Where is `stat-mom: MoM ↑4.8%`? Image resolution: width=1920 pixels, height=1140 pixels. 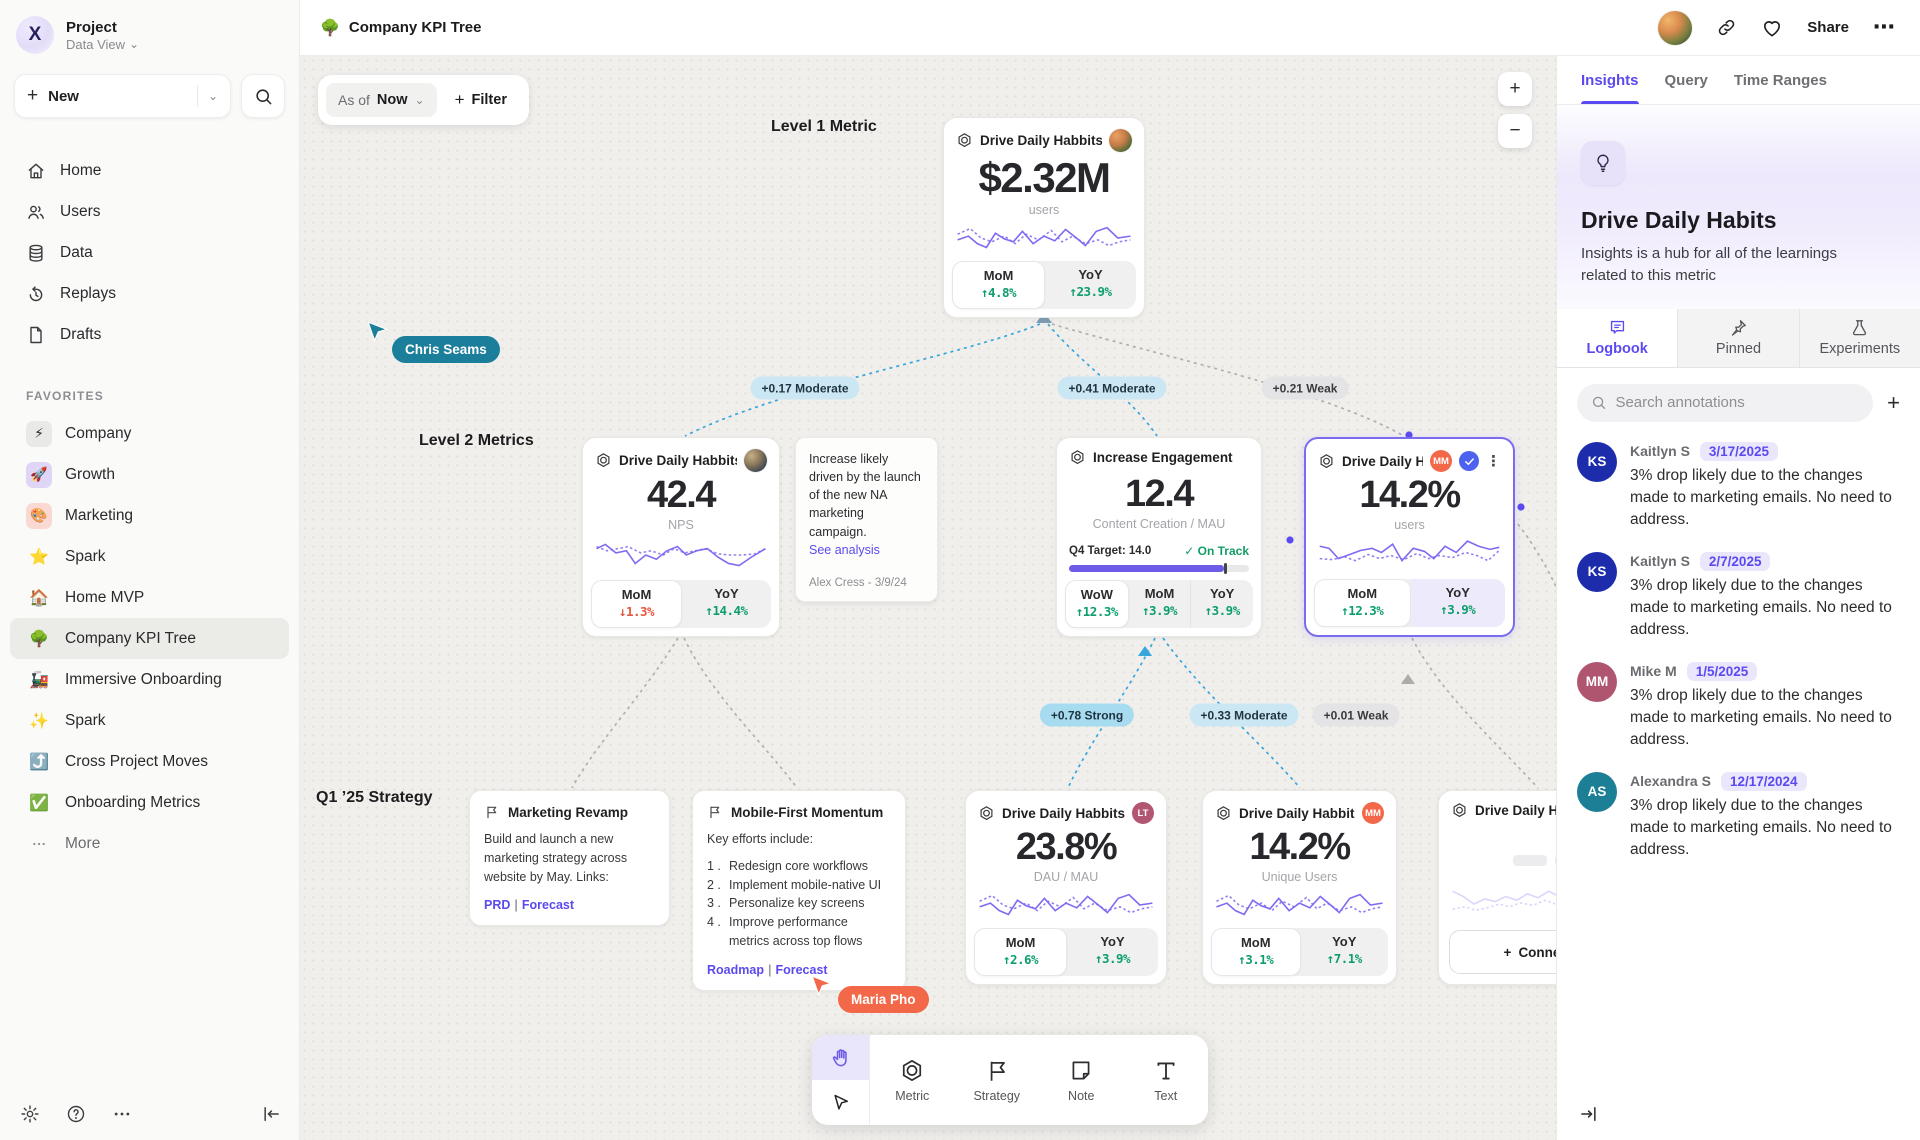
stat-mom: MoM ↑4.8% is located at coordinates (998, 285).